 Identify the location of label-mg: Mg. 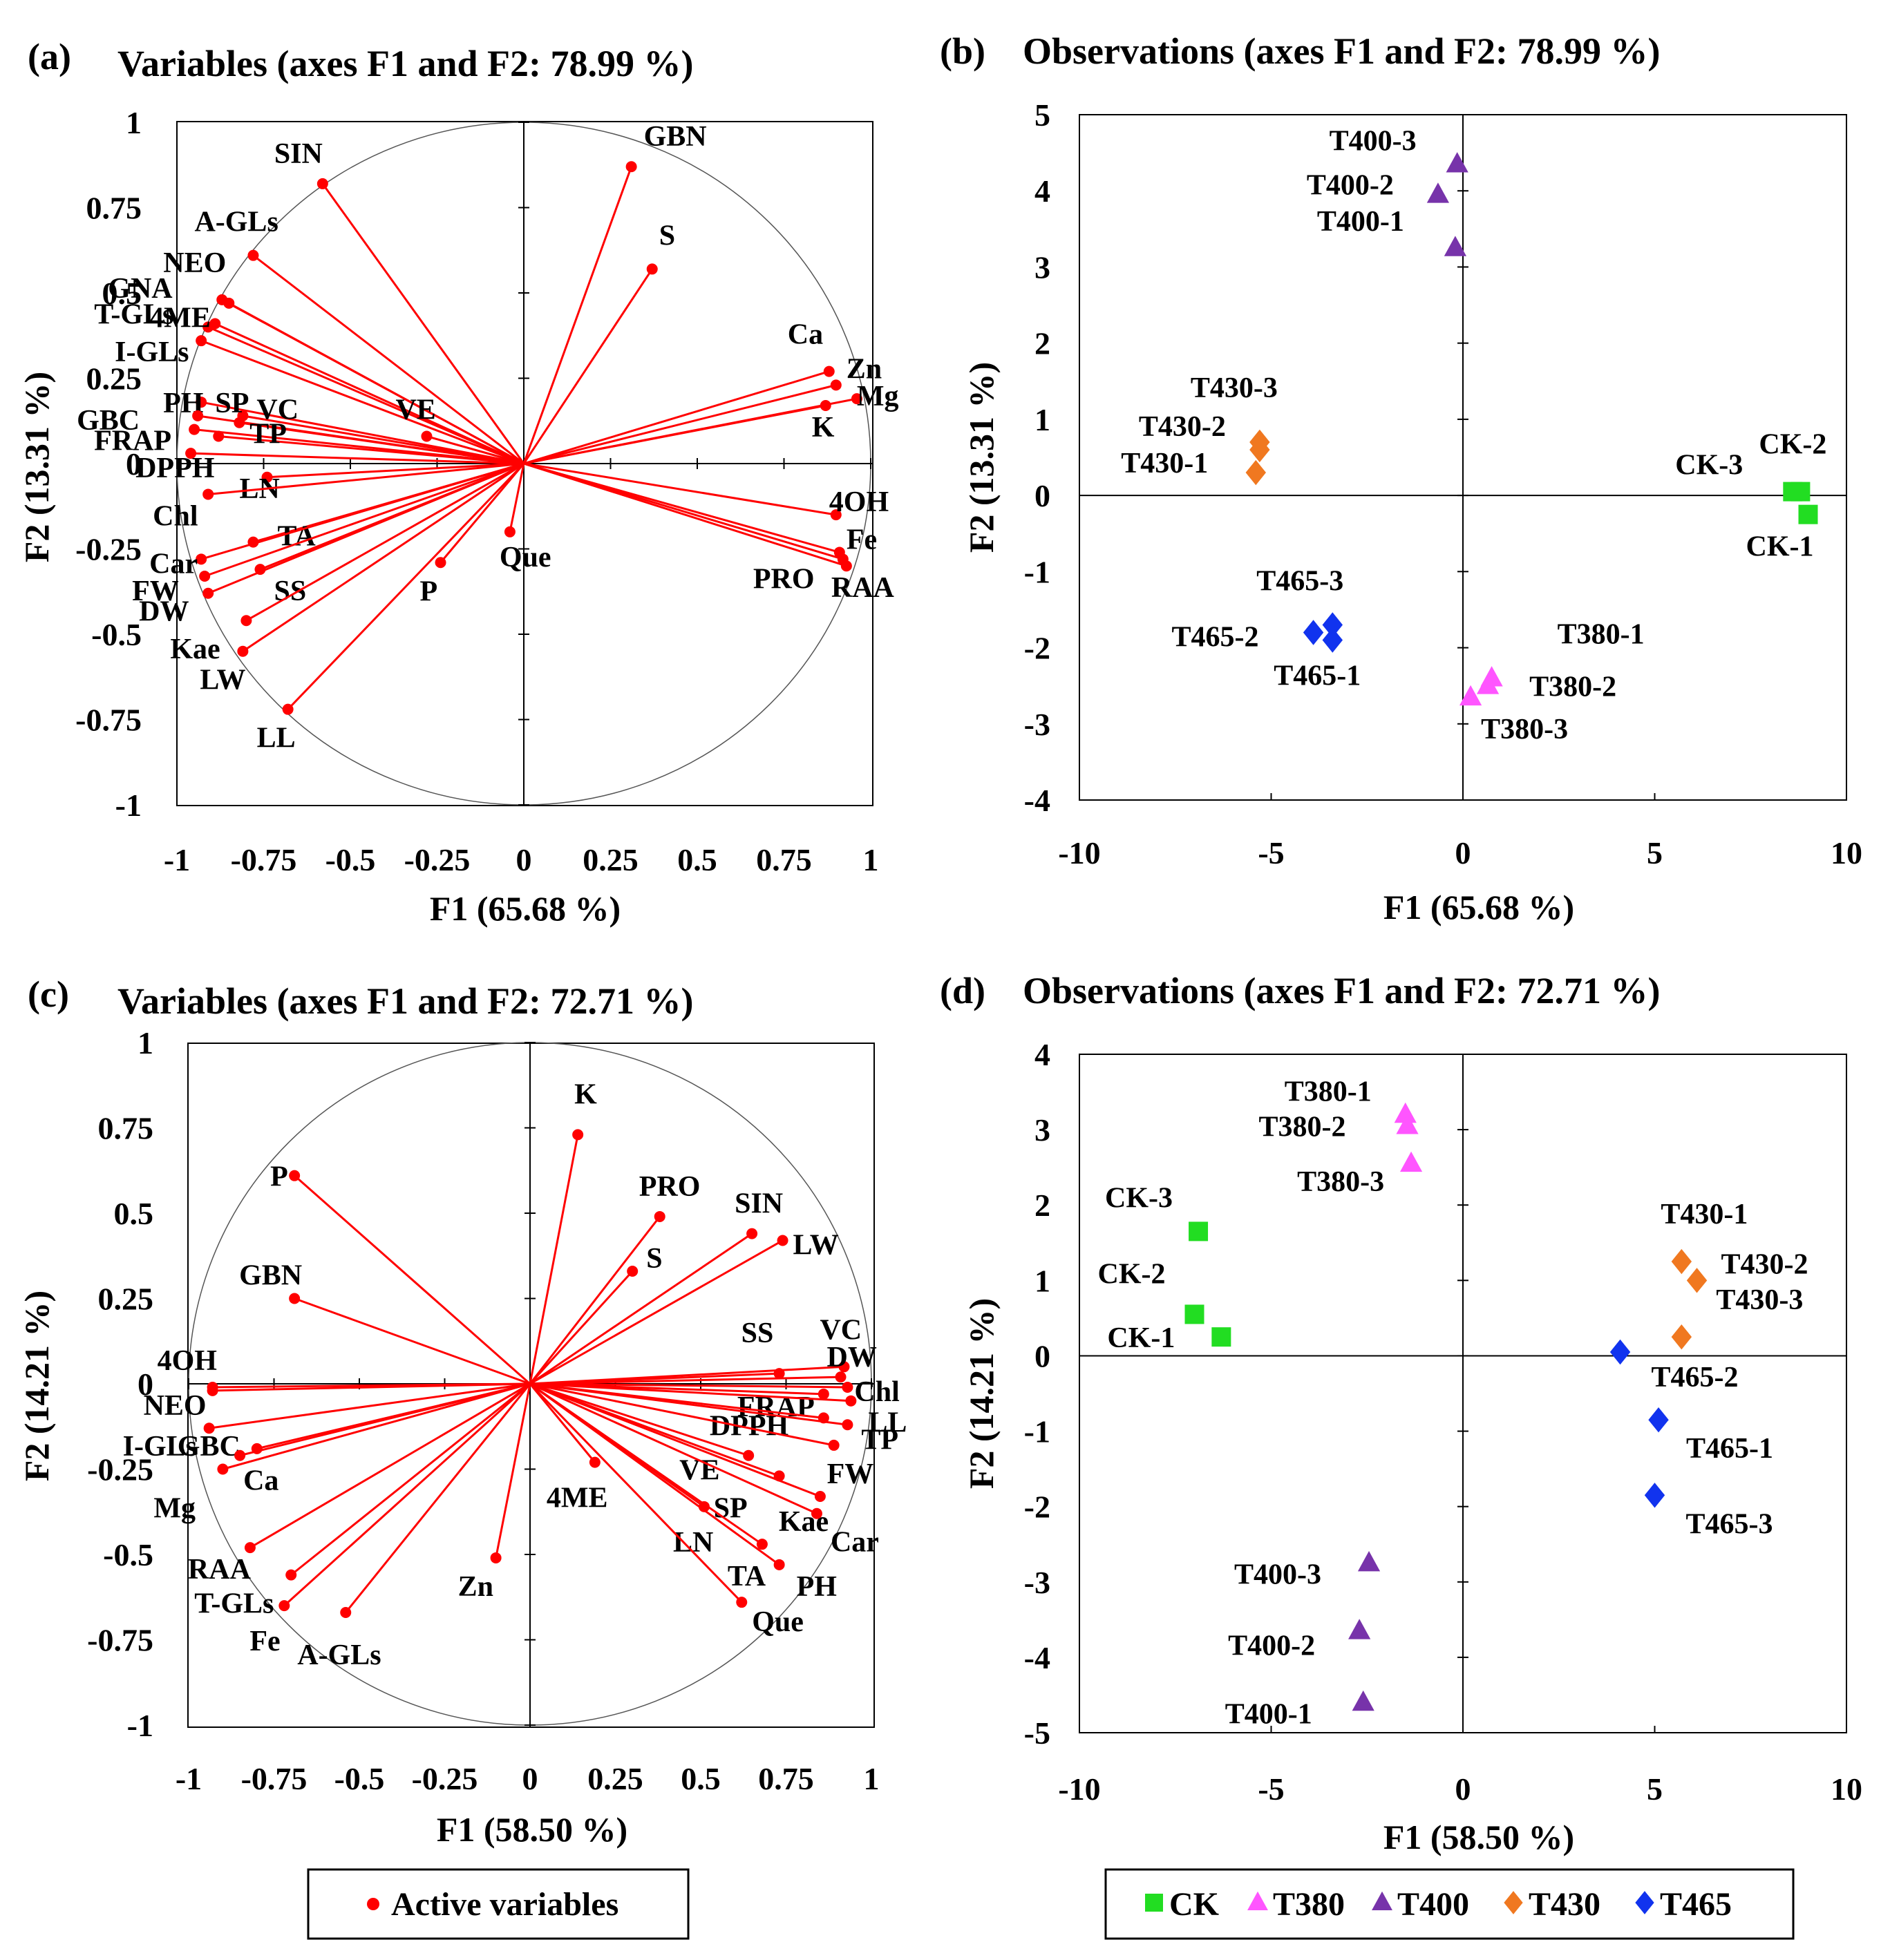
(174, 1509).